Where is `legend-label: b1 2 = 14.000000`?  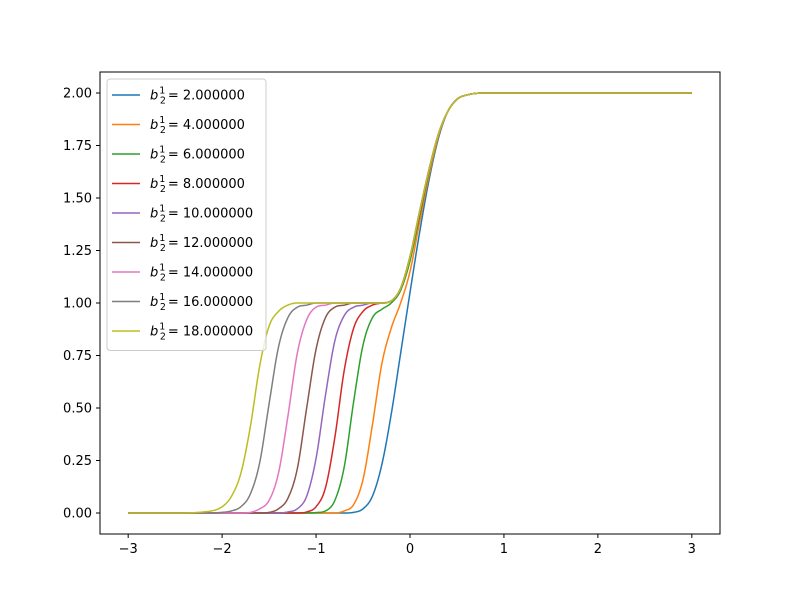
legend-label: b1 2 = 14.000000 is located at coordinates (201, 273).